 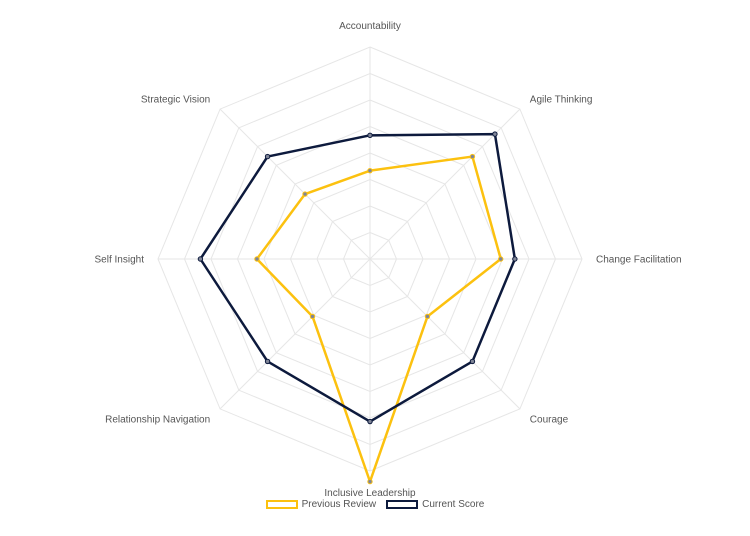 I want to click on legend-item: Current Score, so click(x=435, y=504).